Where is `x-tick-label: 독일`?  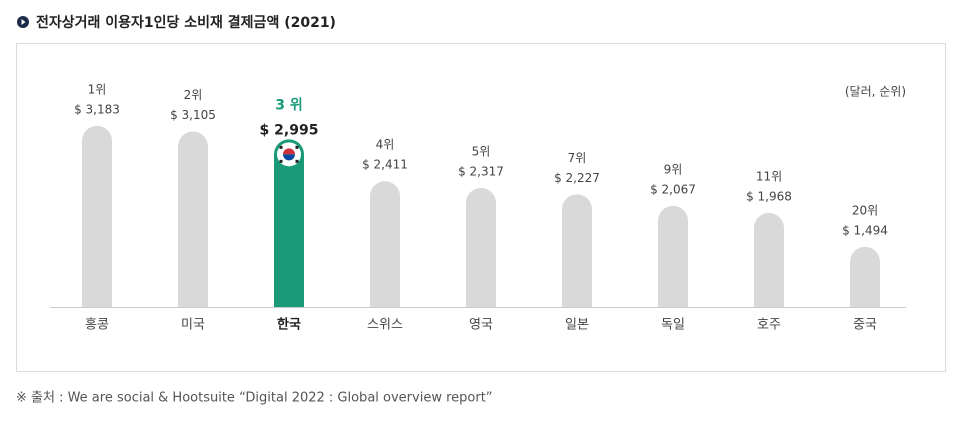
x-tick-label: 독일 is located at coordinates (673, 325).